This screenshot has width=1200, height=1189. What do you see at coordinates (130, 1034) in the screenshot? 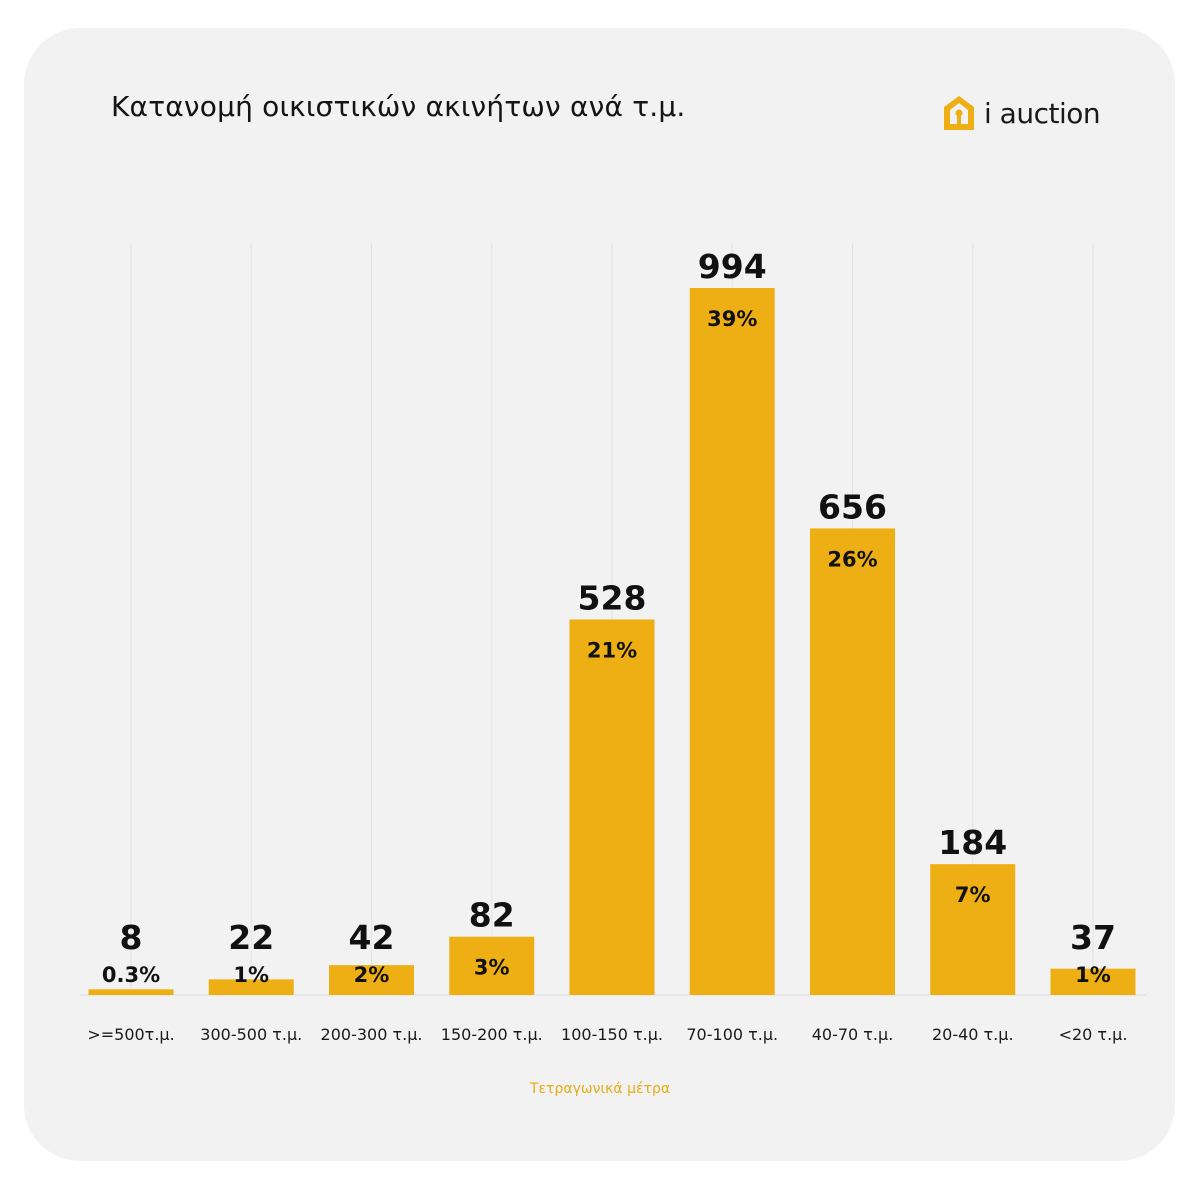
I see `x-tick-label: >=500τ.μ.` at bounding box center [130, 1034].